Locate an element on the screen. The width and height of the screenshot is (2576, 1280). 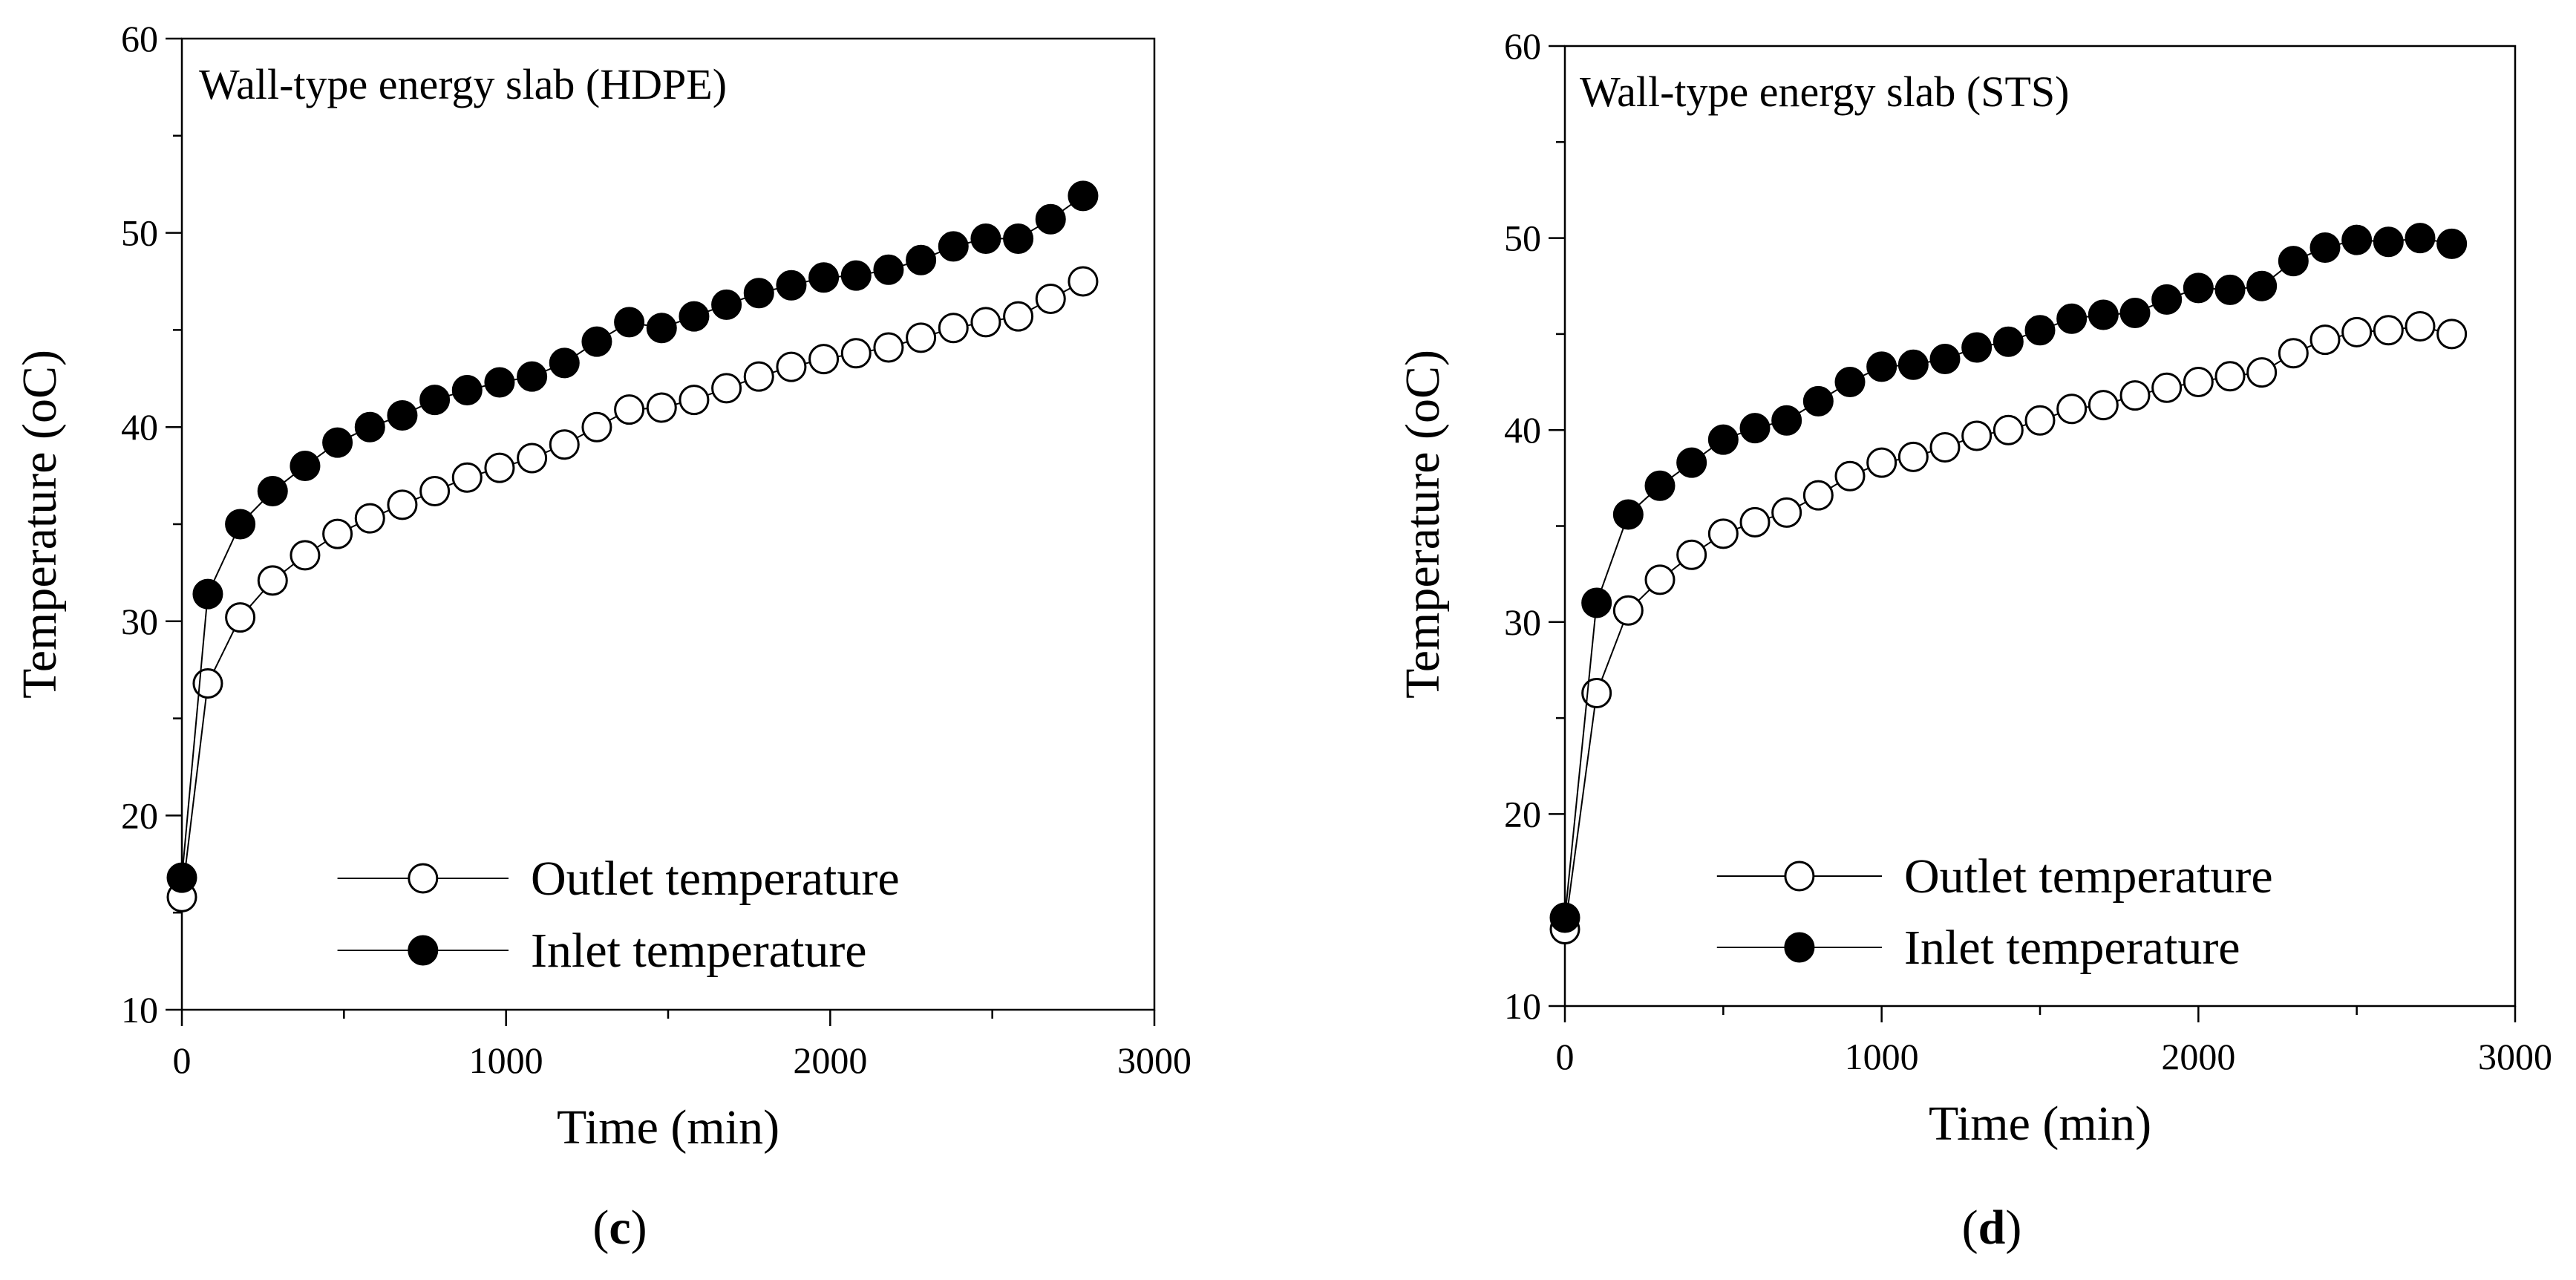
legend-label: Inlet temperature is located at coordinates (699, 951).